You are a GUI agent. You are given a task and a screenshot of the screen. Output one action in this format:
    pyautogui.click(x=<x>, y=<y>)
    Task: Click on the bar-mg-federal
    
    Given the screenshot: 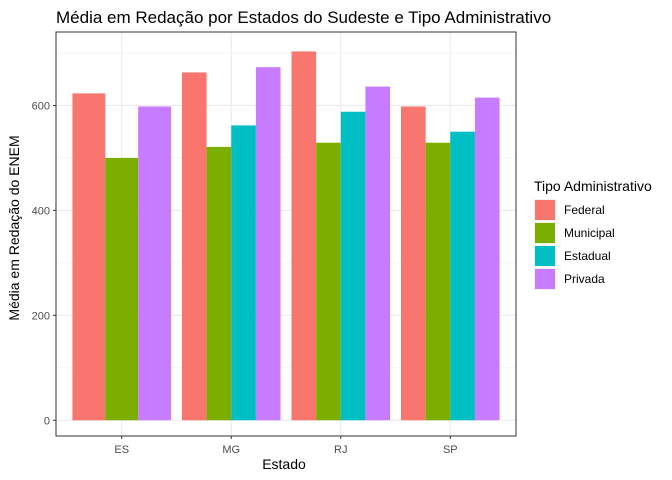 What is the action you would take?
    pyautogui.click(x=194, y=246)
    